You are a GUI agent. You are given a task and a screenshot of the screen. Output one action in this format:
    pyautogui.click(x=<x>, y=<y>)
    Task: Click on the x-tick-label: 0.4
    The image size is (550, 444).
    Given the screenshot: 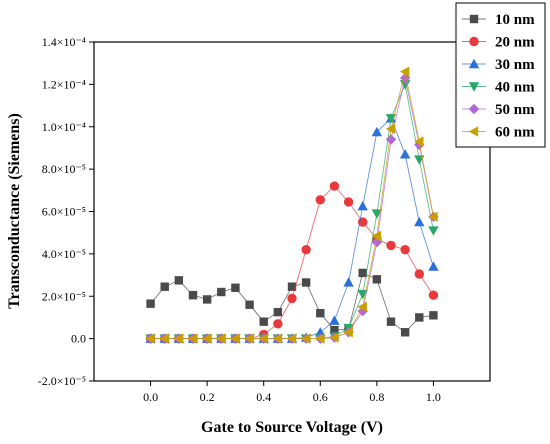 What is the action you would take?
    pyautogui.click(x=263, y=397)
    